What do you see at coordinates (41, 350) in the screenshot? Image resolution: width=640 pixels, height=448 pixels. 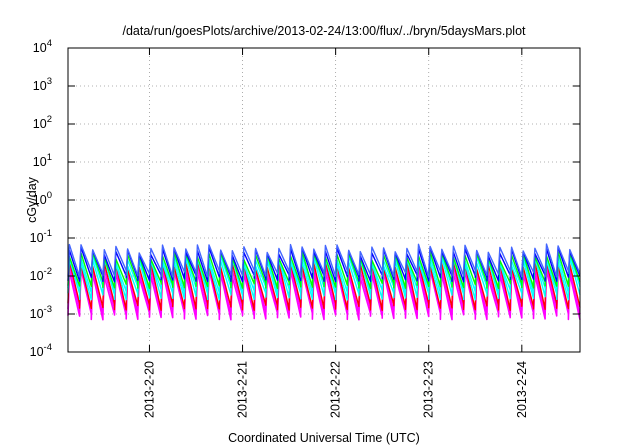 I see `y-tick-label: 10⁻⁴` at bounding box center [41, 350].